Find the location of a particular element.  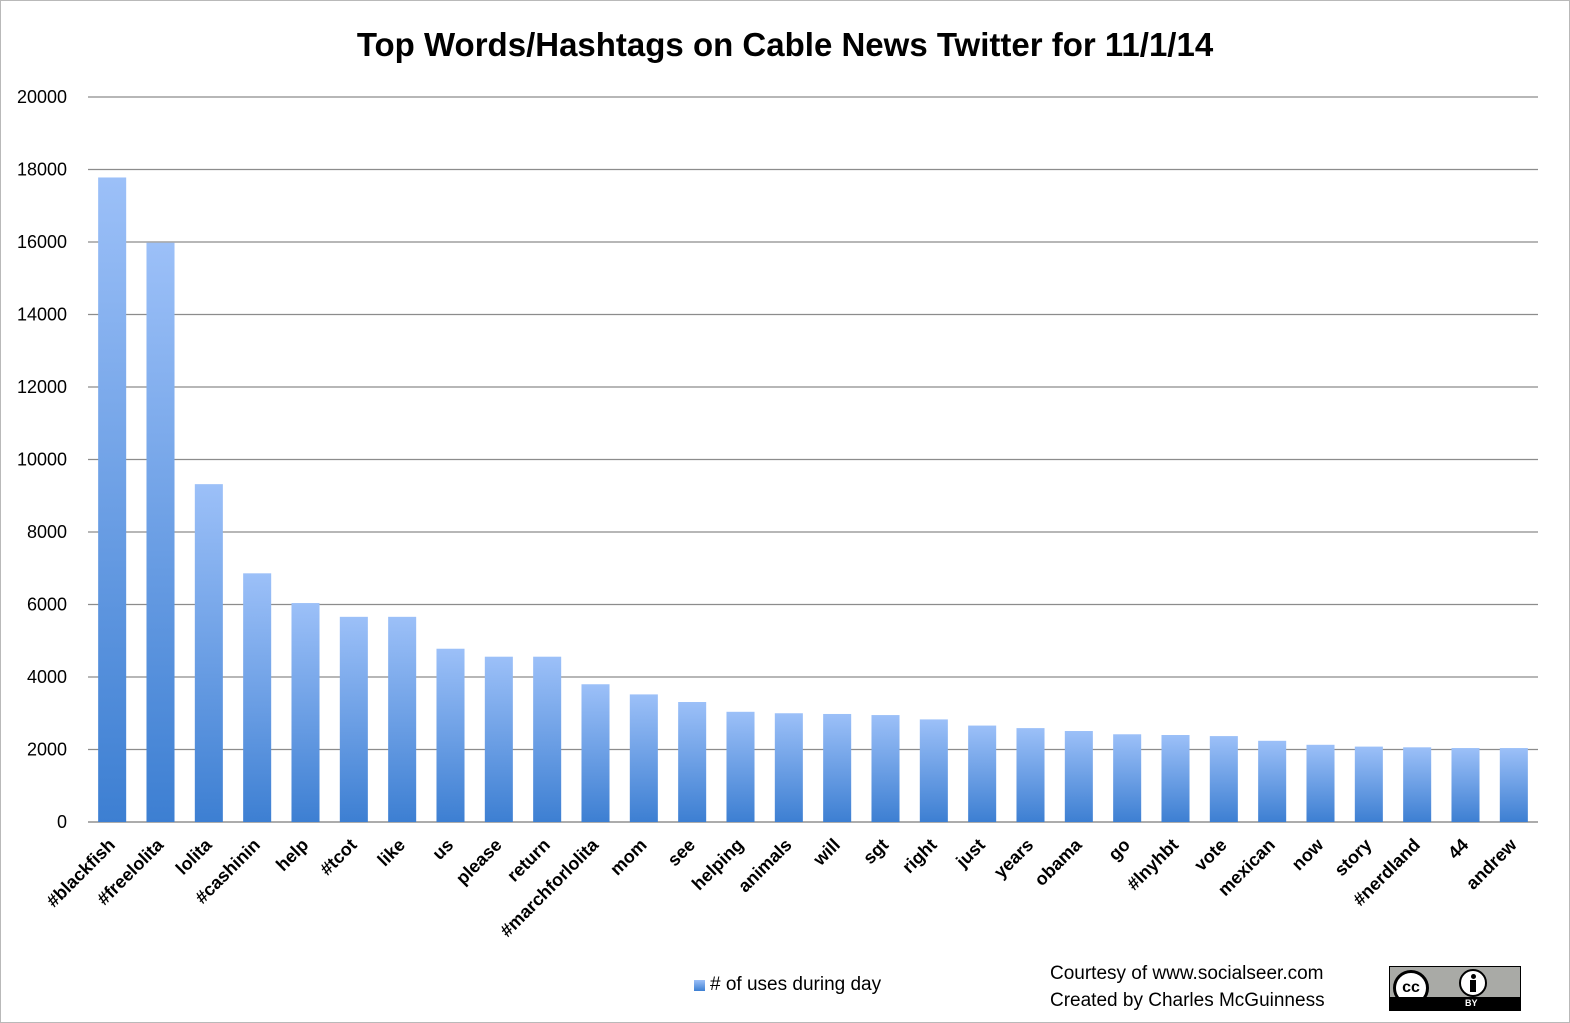

y-tick-label: 20000 is located at coordinates (42, 97).